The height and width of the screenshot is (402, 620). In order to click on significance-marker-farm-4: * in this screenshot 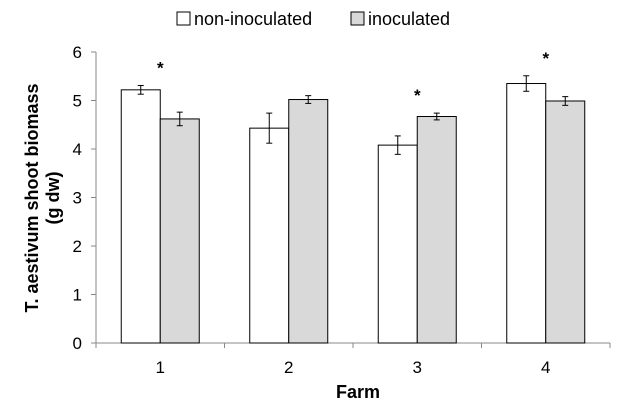, I will do `click(545, 58)`.